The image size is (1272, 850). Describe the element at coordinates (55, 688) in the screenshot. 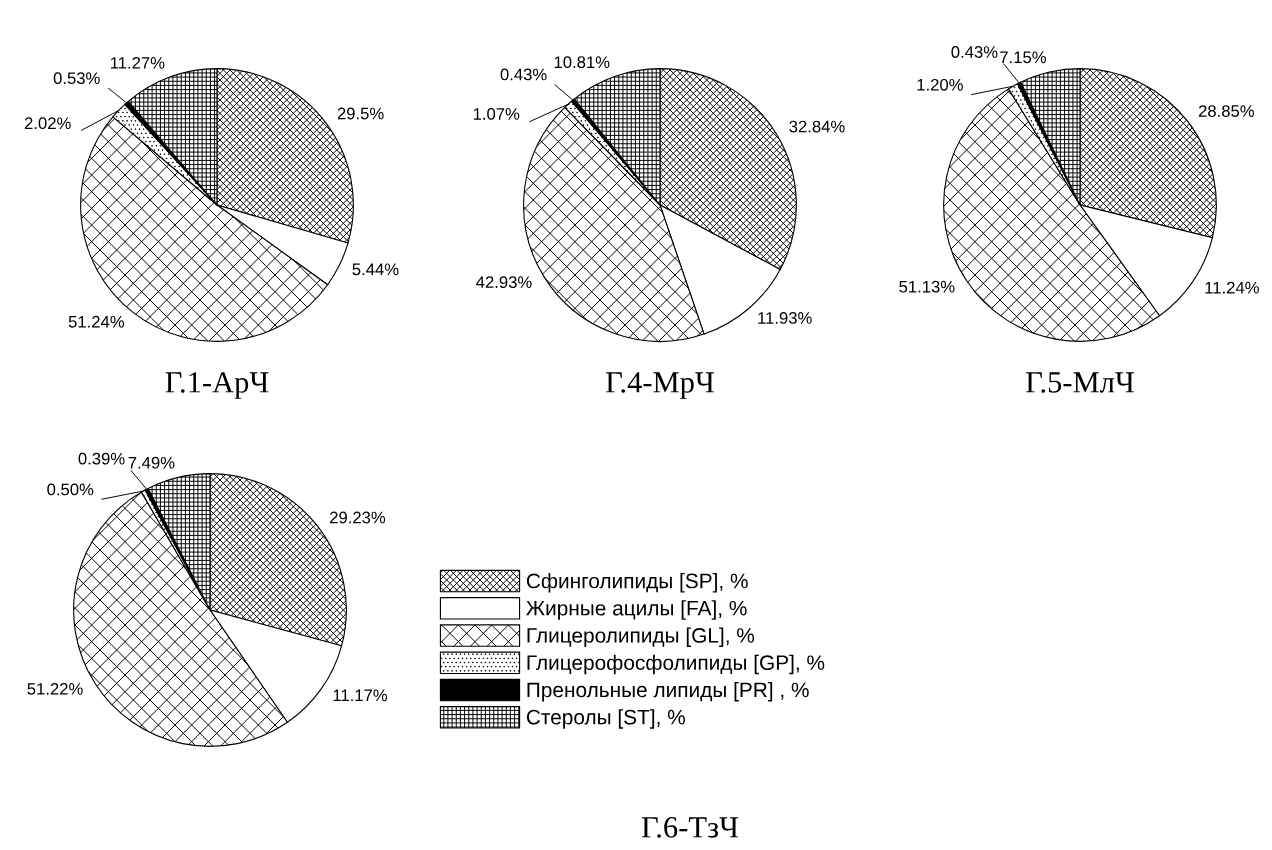

I see `data-label: 51.22%` at that location.